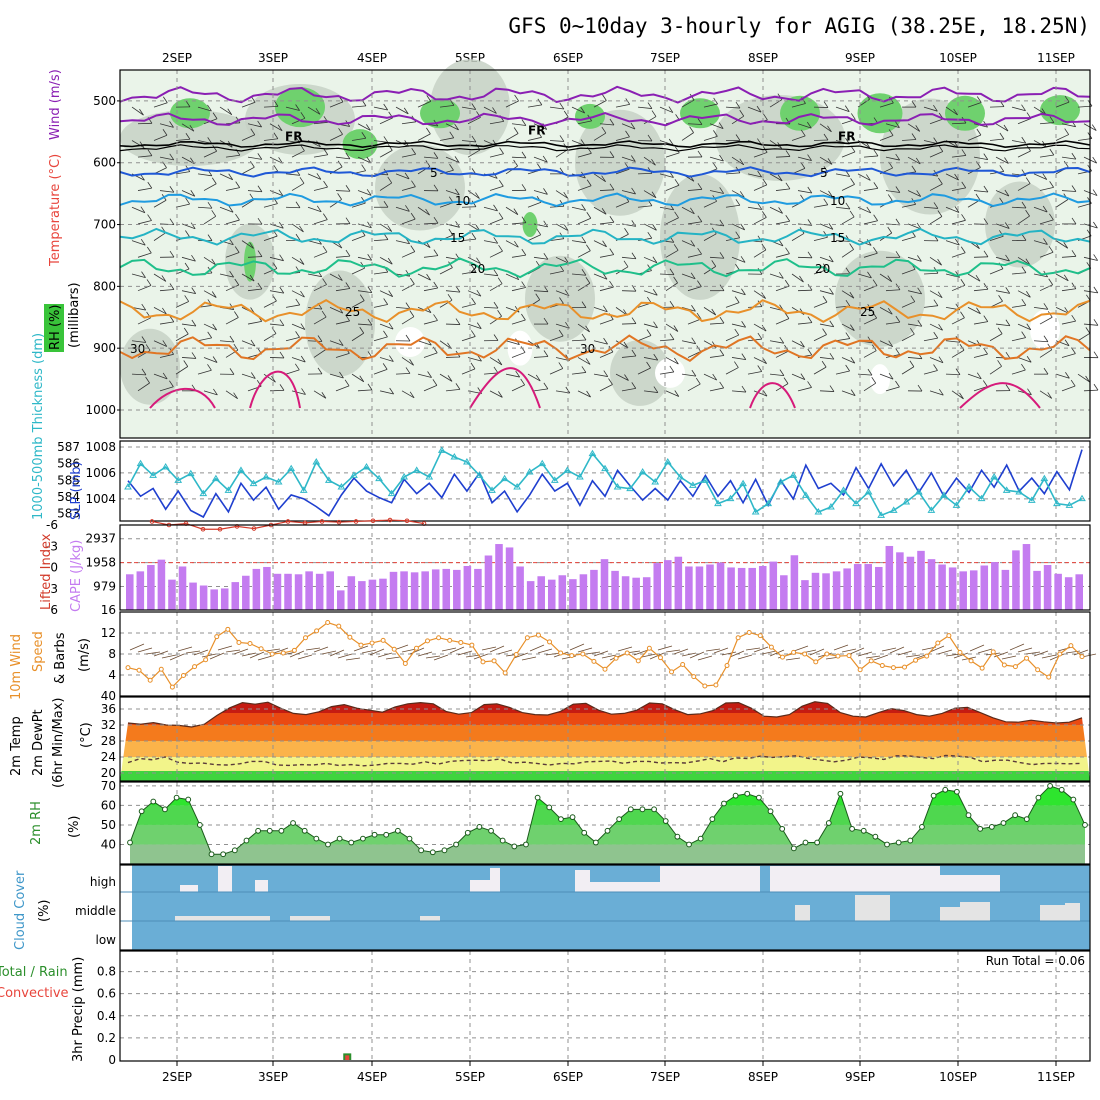 The image size is (1100, 1100). Describe the element at coordinates (1035, 961) in the screenshot. I see `run-total: Run Total = 0.06` at that location.